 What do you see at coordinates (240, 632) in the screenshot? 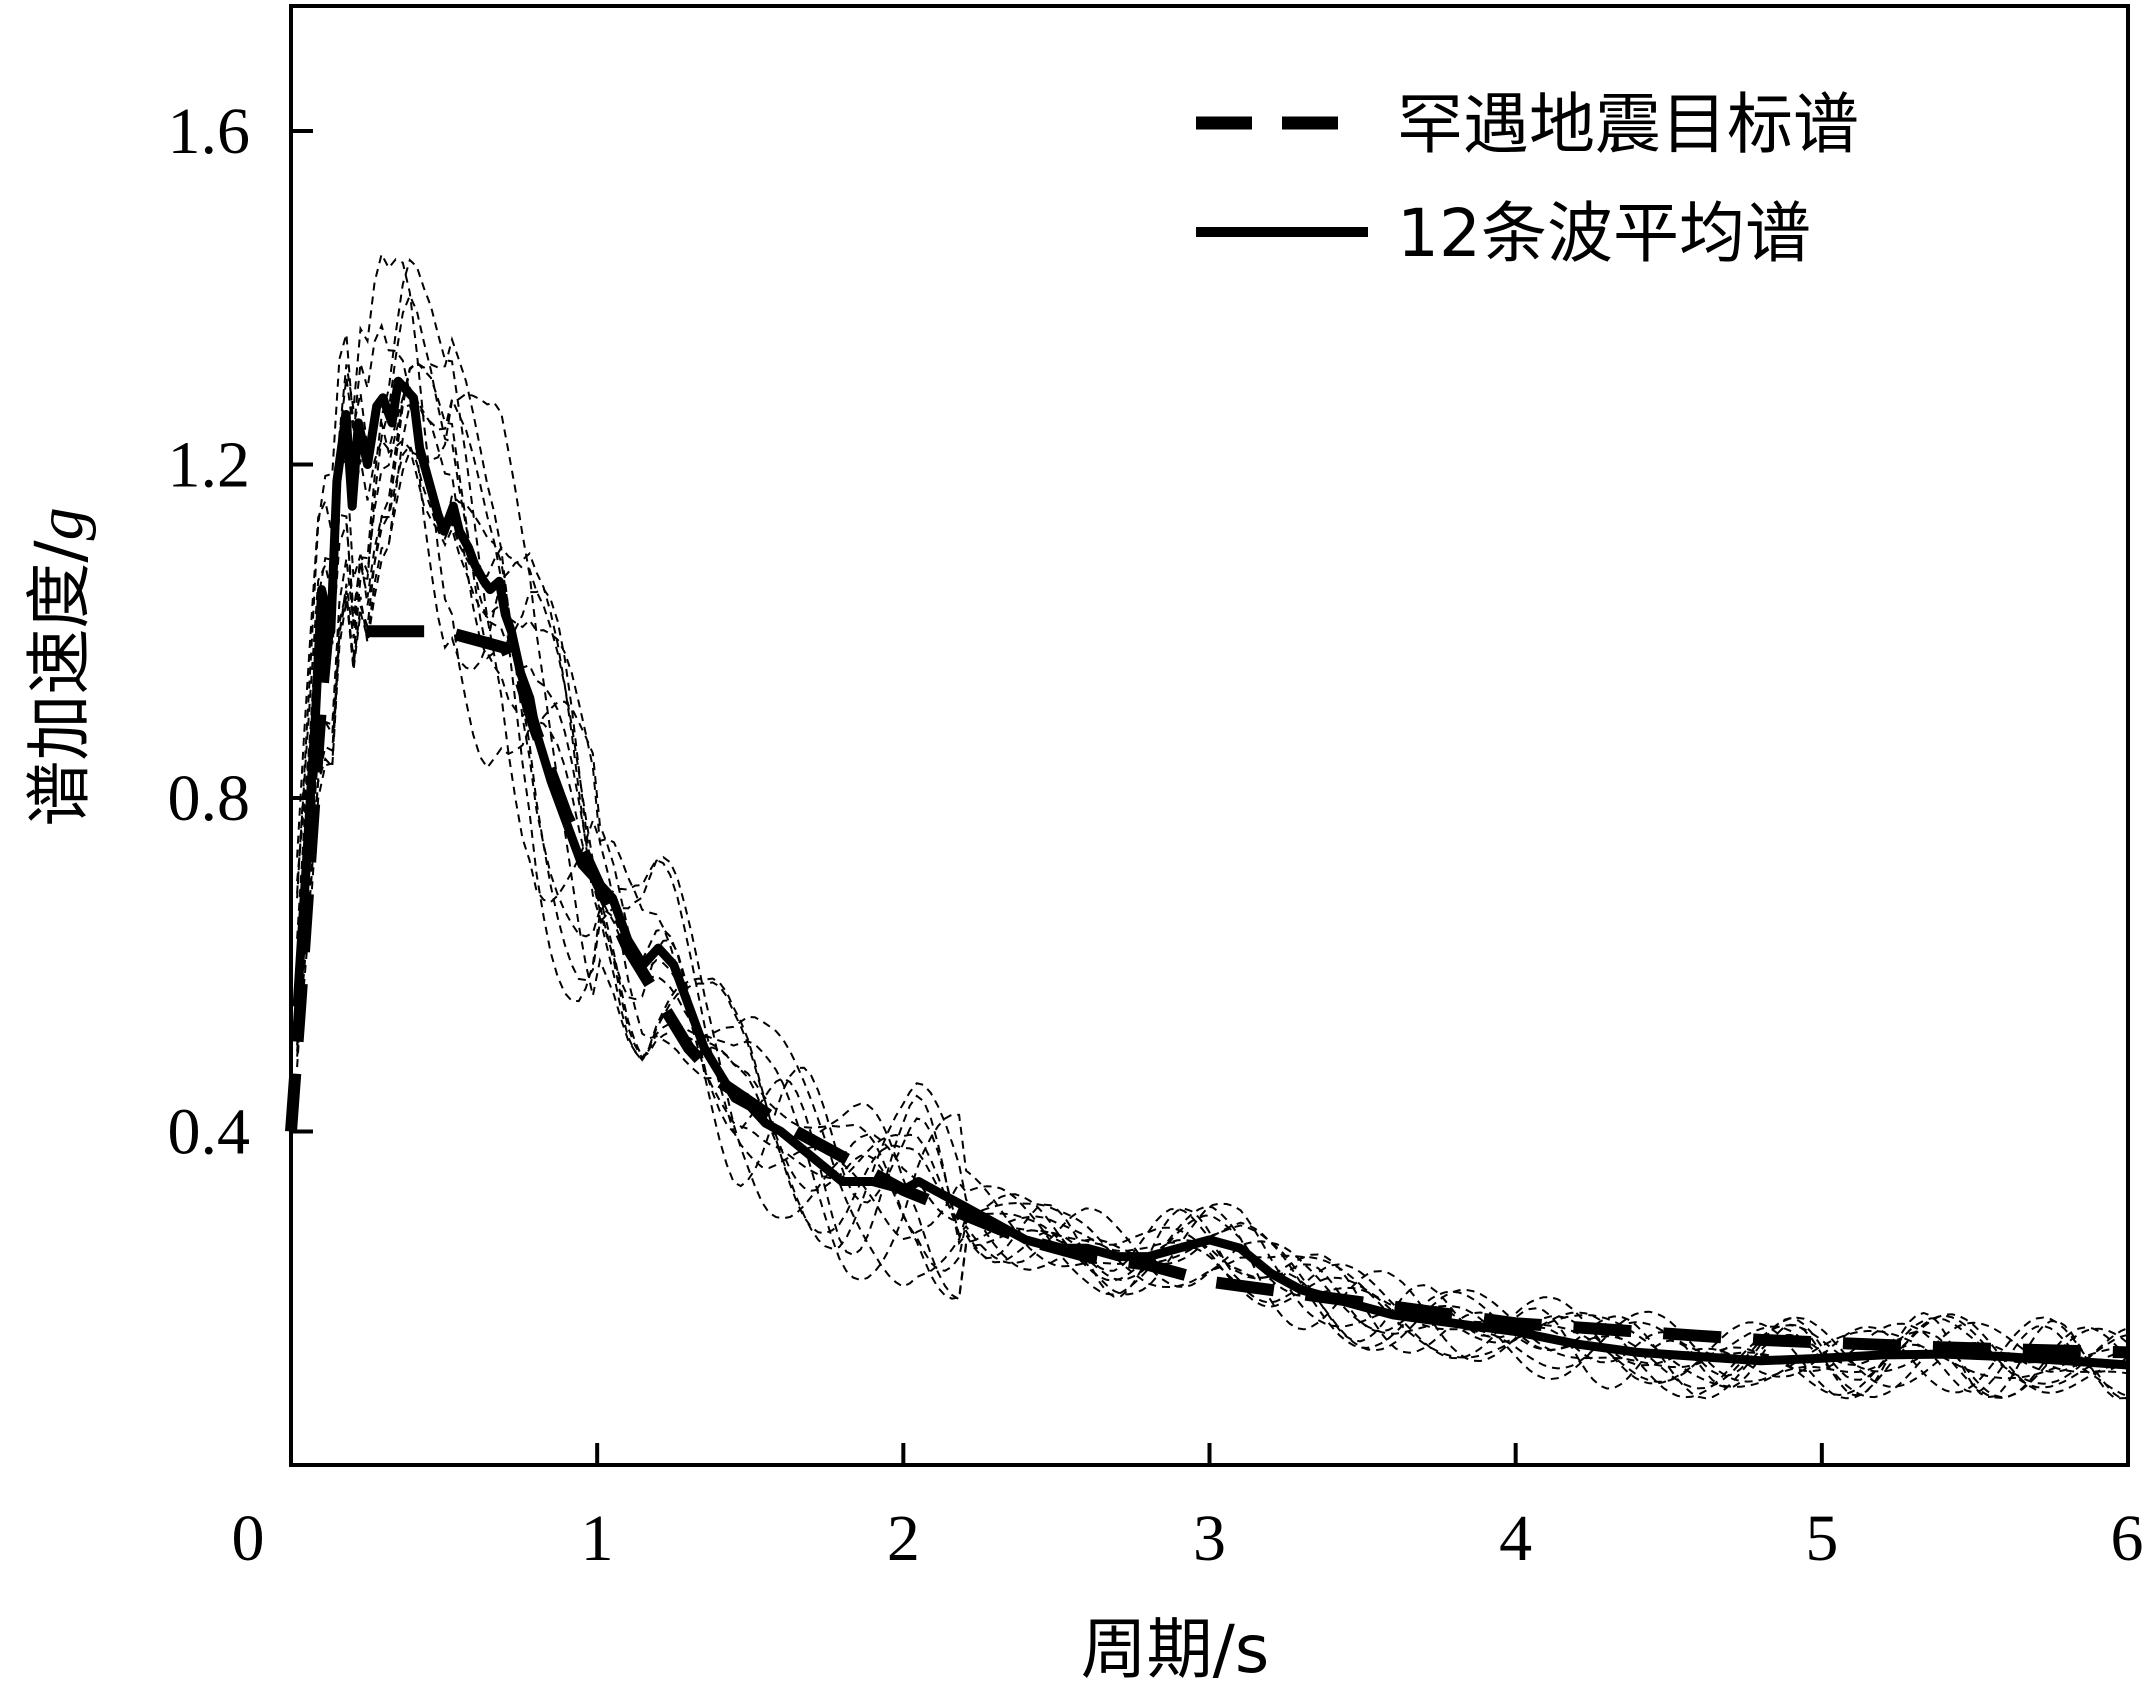
I see `y-axis-ticks: 0.4 0.8 1.2 1.6` at bounding box center [240, 632].